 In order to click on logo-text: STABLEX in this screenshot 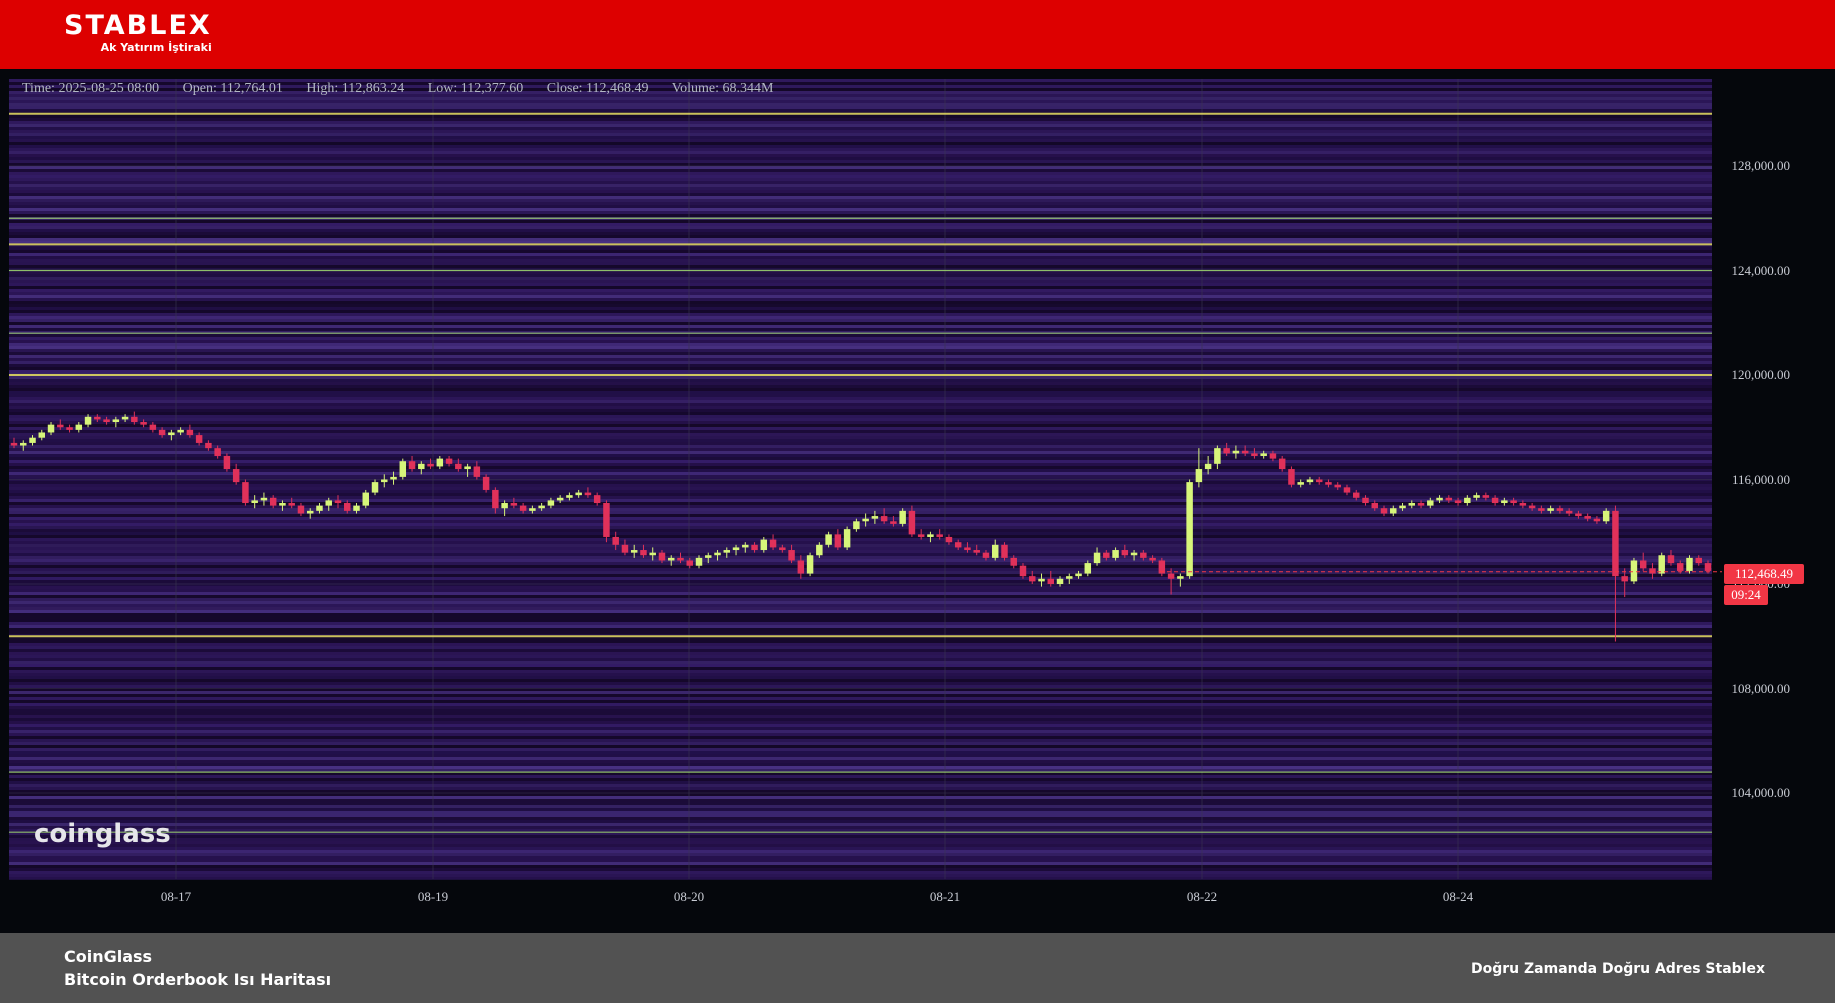, I will do `click(138, 25)`.